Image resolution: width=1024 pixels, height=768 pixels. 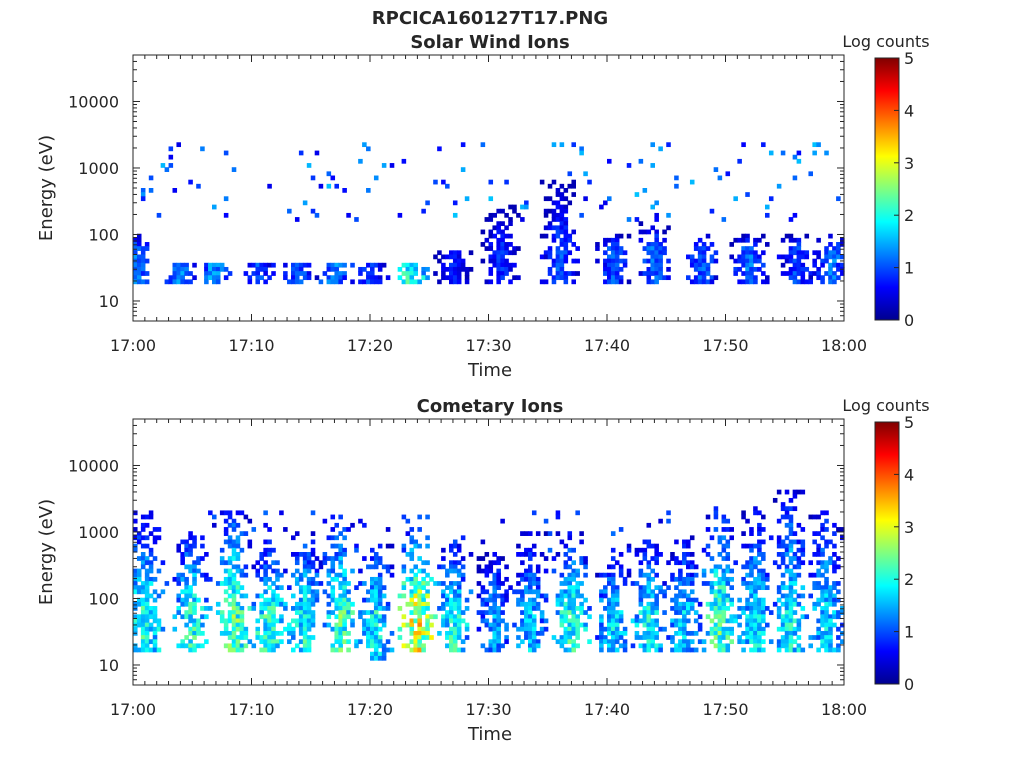 I want to click on x-tick-label: 17:50, so click(x=725, y=345).